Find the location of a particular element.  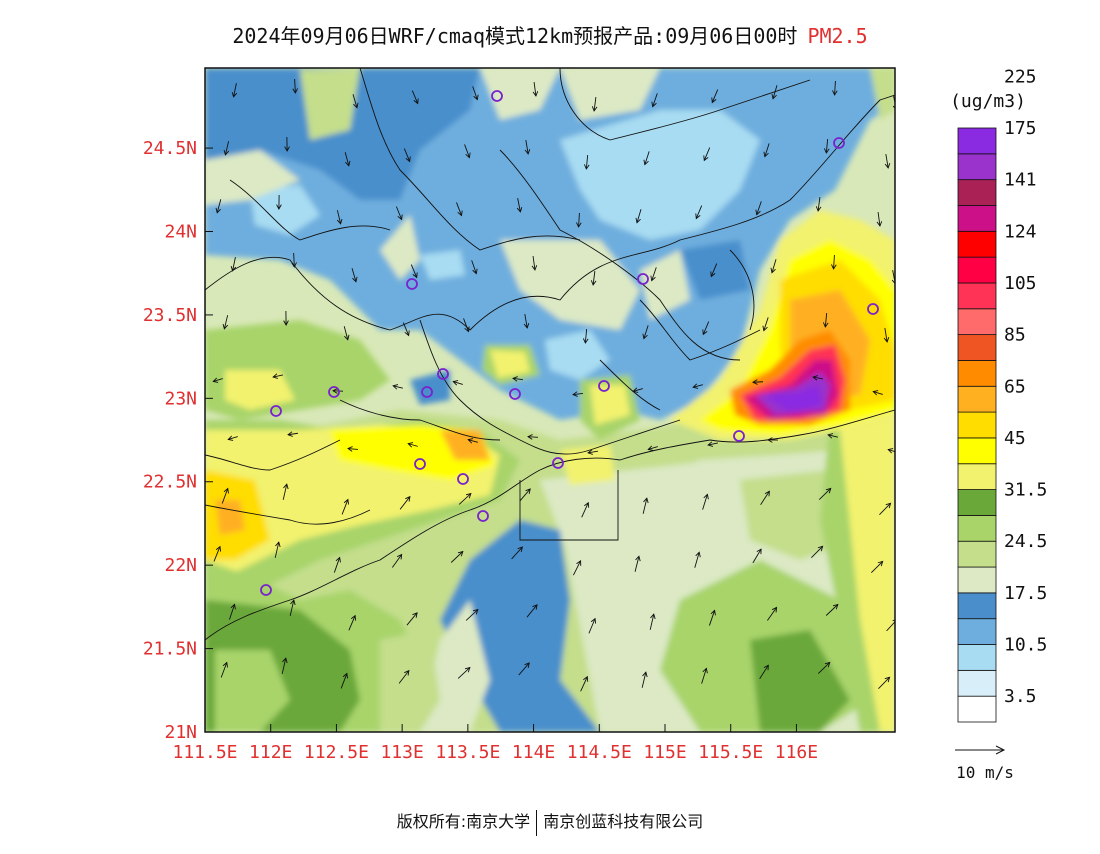

colorbar-label: 225 is located at coordinates (1020, 76).